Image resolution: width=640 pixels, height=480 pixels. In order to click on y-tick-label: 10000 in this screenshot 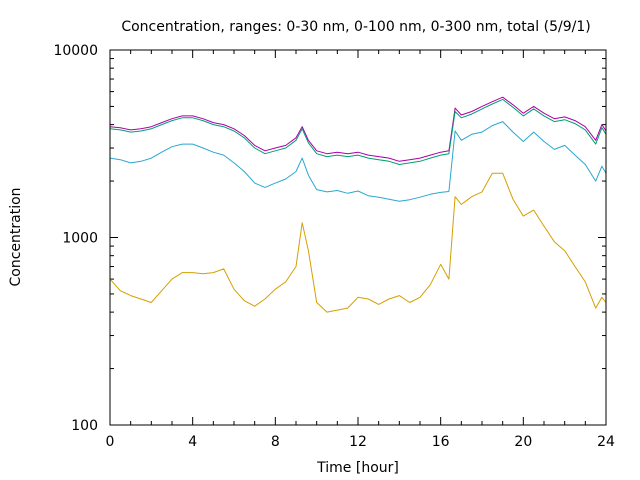, I will do `click(75, 51)`.